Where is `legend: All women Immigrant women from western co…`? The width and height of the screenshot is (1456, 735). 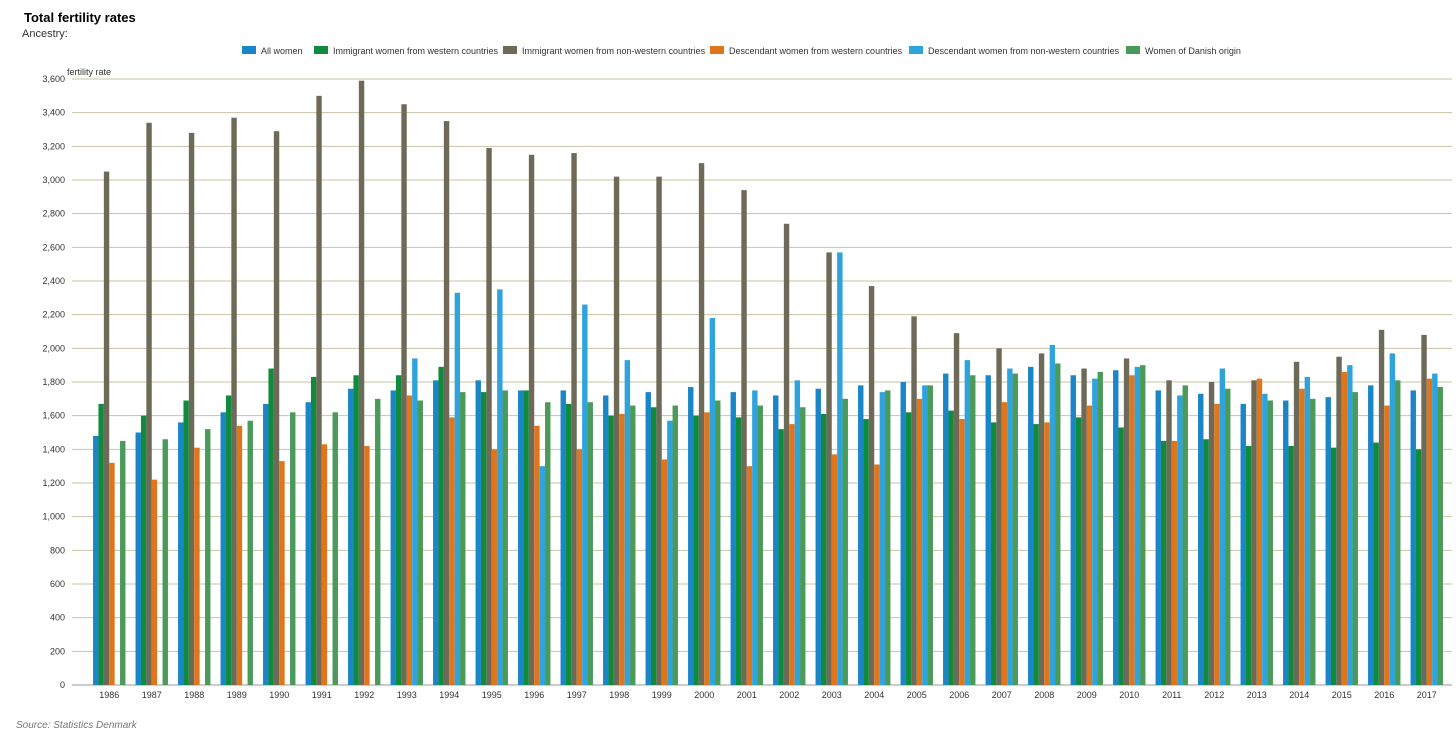
legend: All women Immigrant women from western co… is located at coordinates (741, 51).